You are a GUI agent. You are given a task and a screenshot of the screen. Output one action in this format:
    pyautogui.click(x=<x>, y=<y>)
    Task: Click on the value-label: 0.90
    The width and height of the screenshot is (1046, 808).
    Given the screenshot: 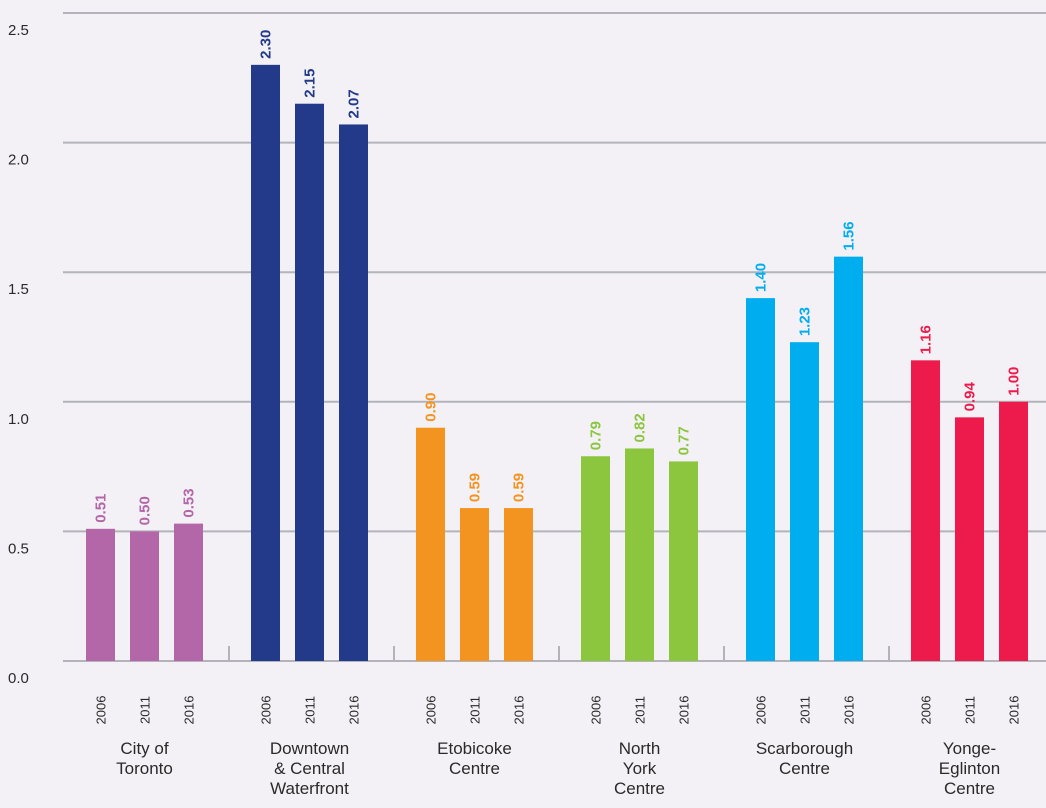 What is the action you would take?
    pyautogui.click(x=431, y=407)
    